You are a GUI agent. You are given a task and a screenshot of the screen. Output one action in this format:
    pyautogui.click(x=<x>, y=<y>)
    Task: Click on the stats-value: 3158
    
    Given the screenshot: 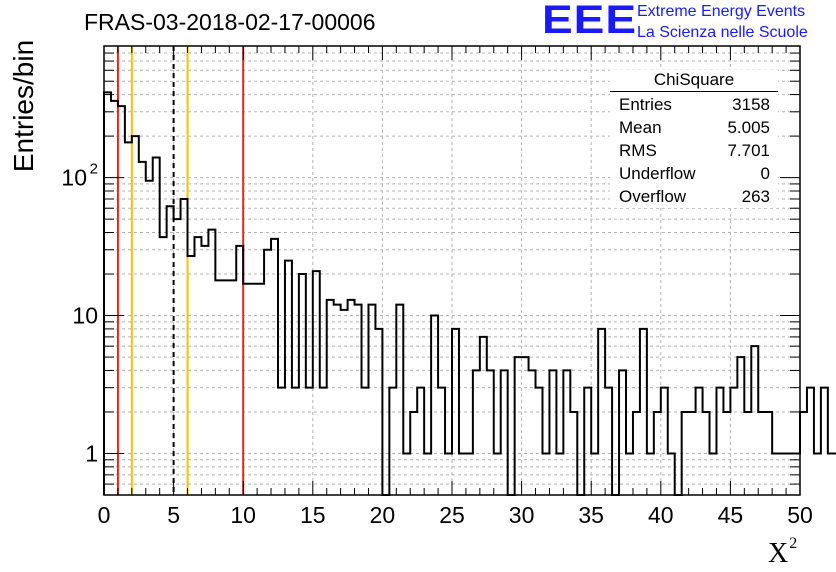 What is the action you would take?
    pyautogui.click(x=751, y=104)
    